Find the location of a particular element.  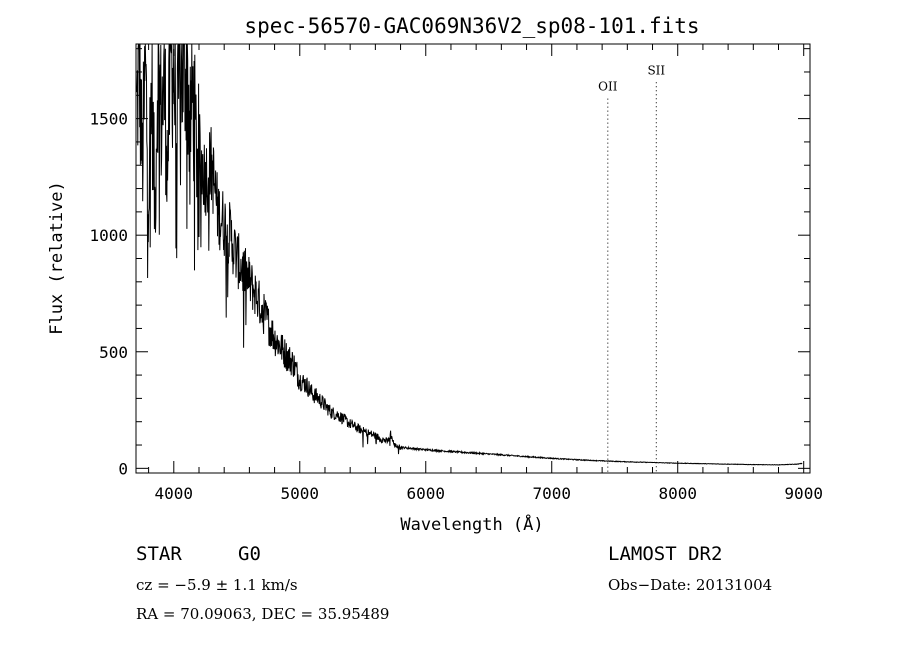

y-tick-label: 500 is located at coordinates (113, 352).